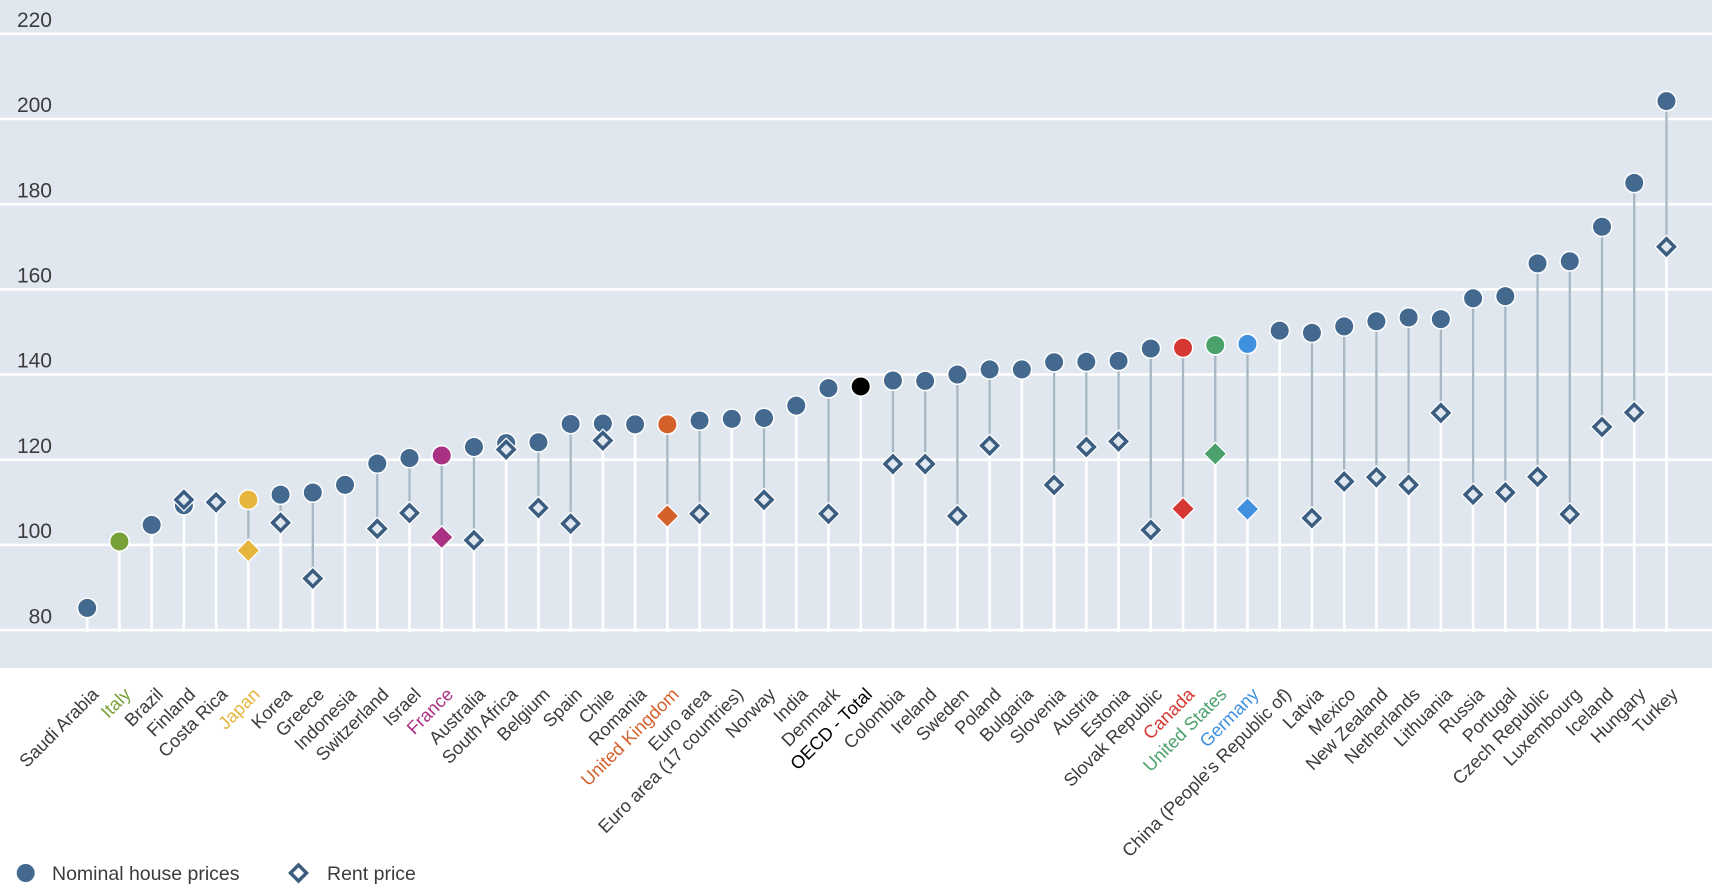  Describe the element at coordinates (34, 105) in the screenshot. I see `svg-text: 200` at that location.